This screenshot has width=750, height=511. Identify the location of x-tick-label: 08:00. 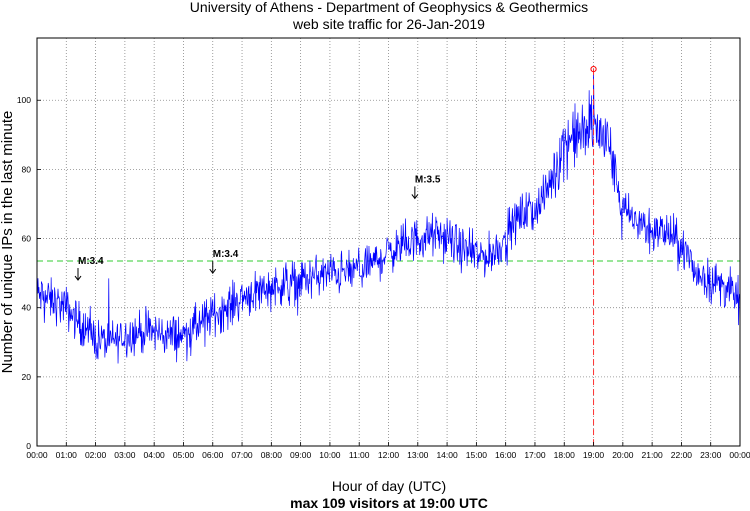
(272, 455).